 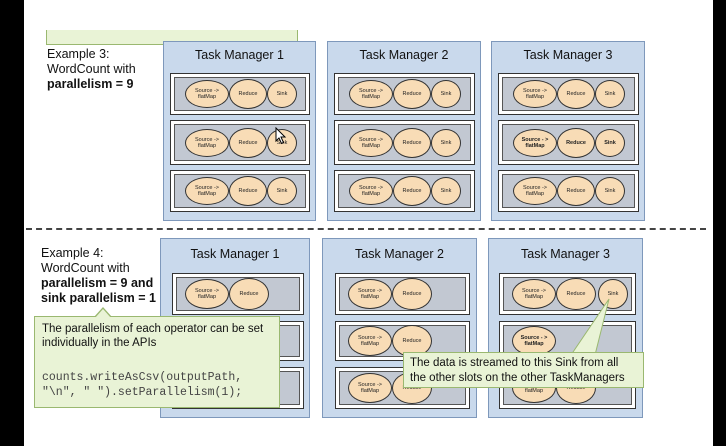 I want to click on ex3-tm3-slot-3: Source -> flatMap Reduce Sink, so click(x=568, y=191).